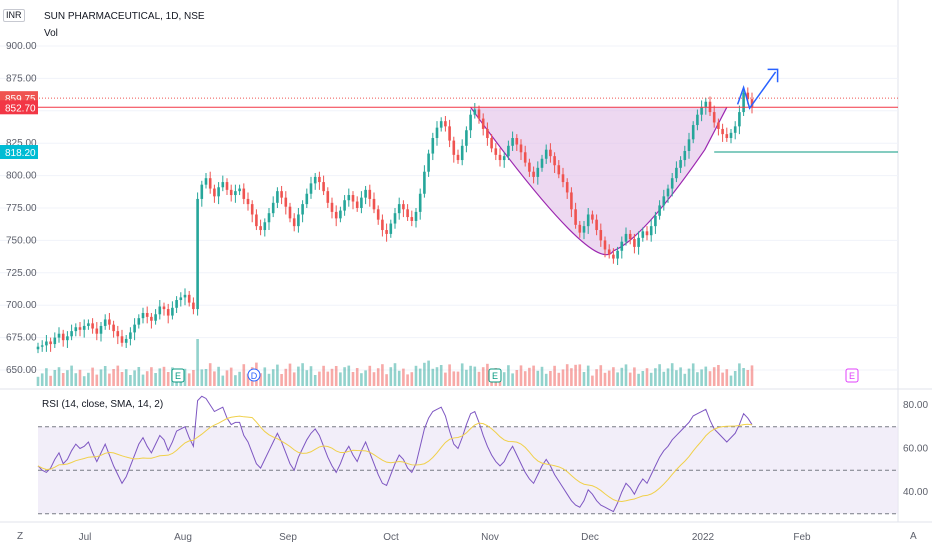 The height and width of the screenshot is (550, 932). I want to click on auto-scale-button: A, so click(913, 536).